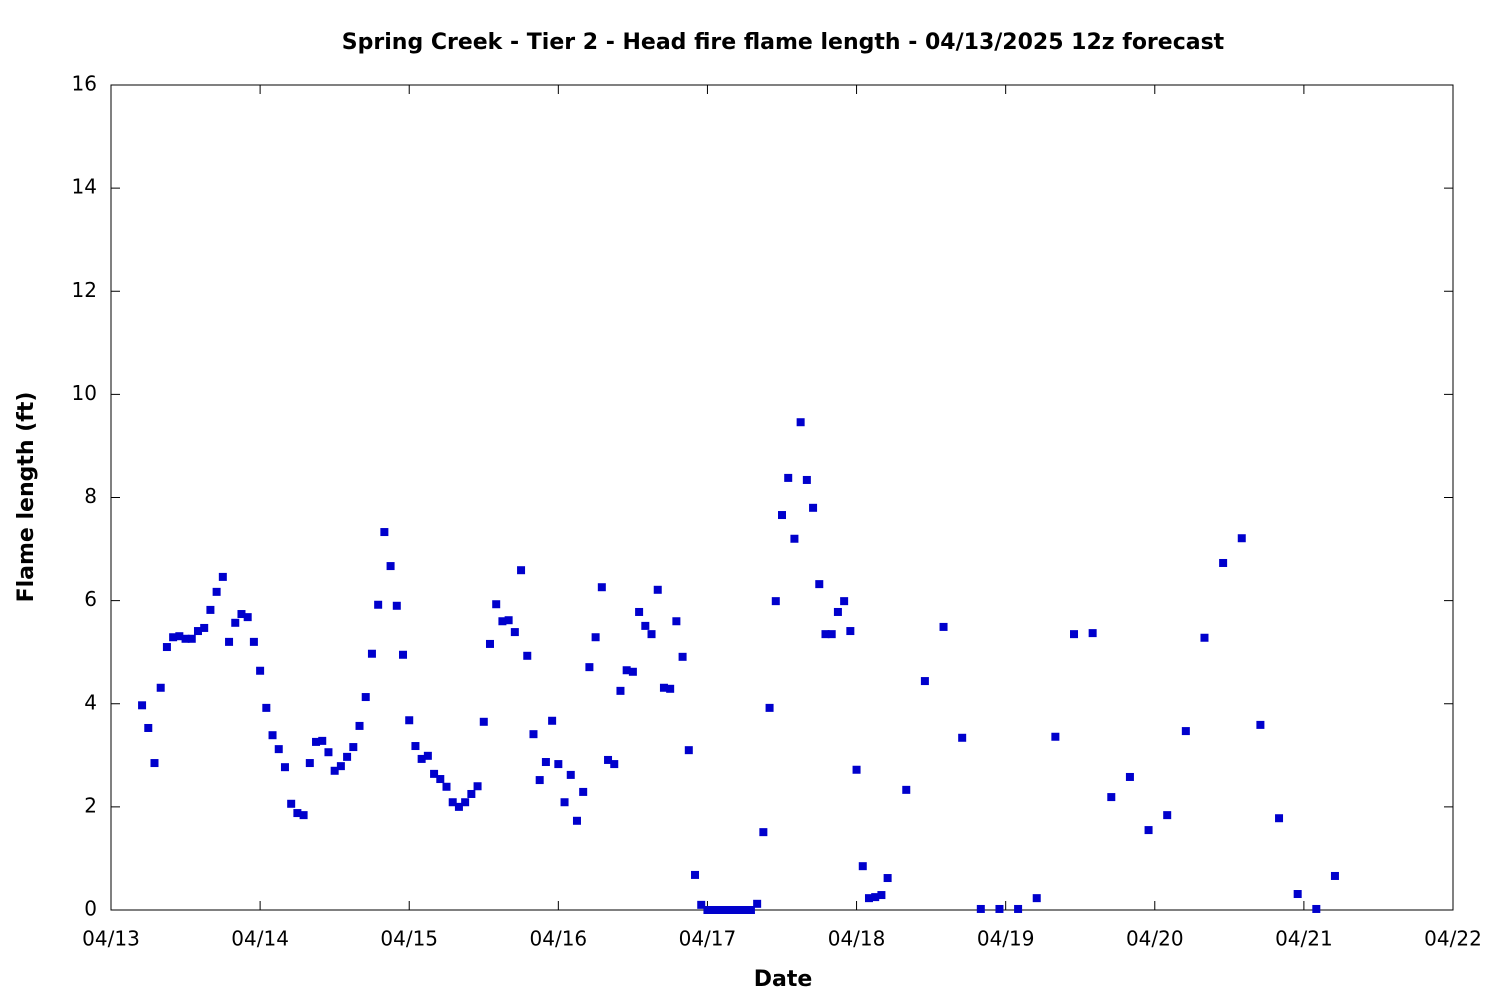  Describe the element at coordinates (84, 187) in the screenshot. I see `y-tick-label: 14` at that location.